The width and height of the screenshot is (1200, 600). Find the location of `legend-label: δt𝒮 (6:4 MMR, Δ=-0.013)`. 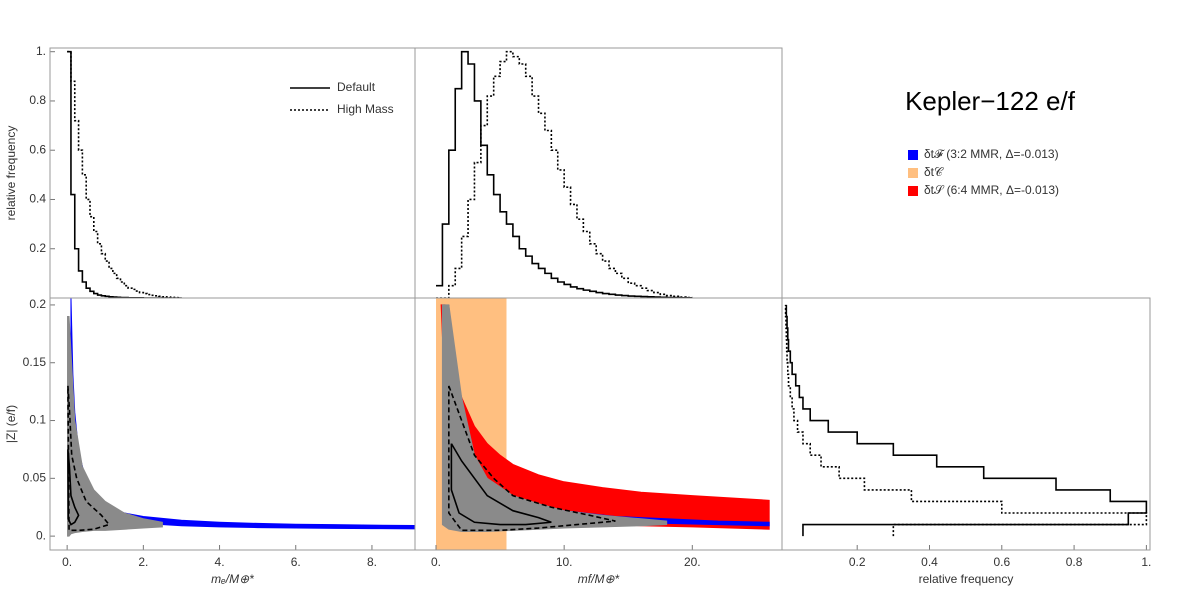

legend-label: δt𝒮 (6:4 MMR, Δ=-0.013) is located at coordinates (991, 190).